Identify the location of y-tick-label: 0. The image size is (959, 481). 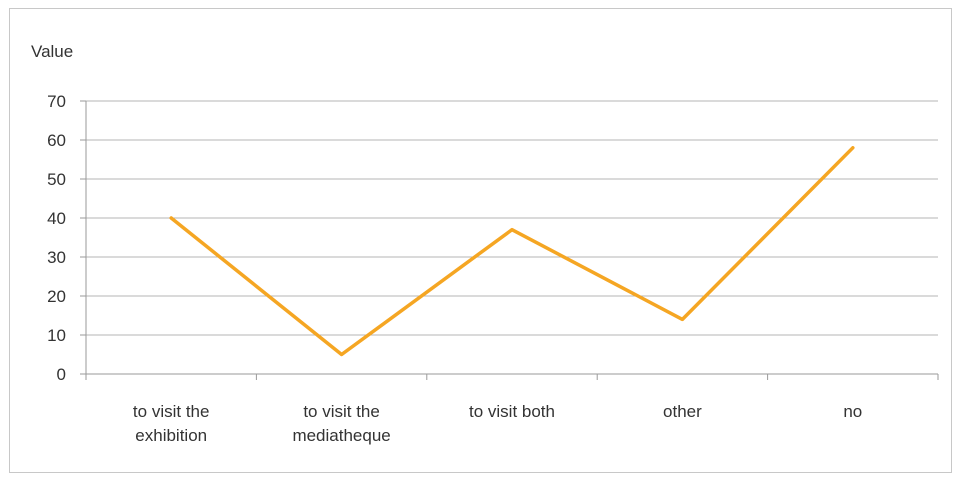
(61, 374).